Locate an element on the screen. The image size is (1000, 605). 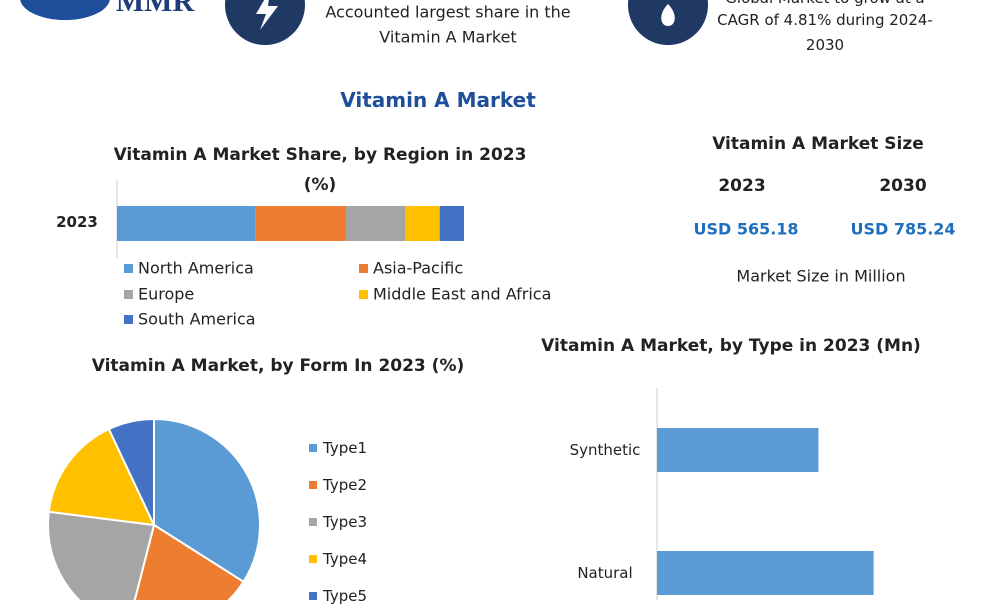
legend-label: Type4 is located at coordinates (345, 559).